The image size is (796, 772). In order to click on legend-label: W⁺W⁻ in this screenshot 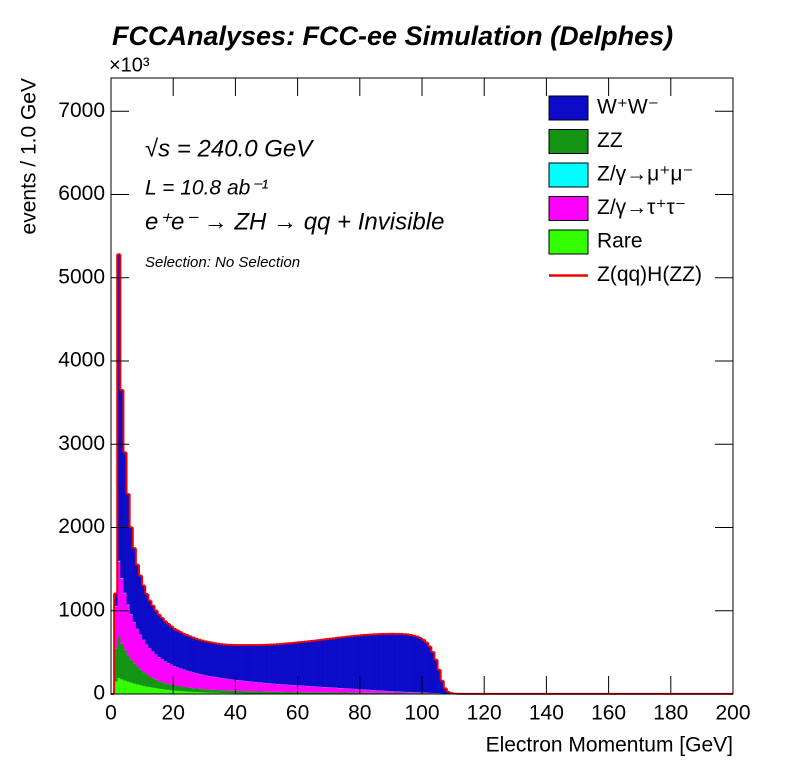, I will do `click(628, 107)`.